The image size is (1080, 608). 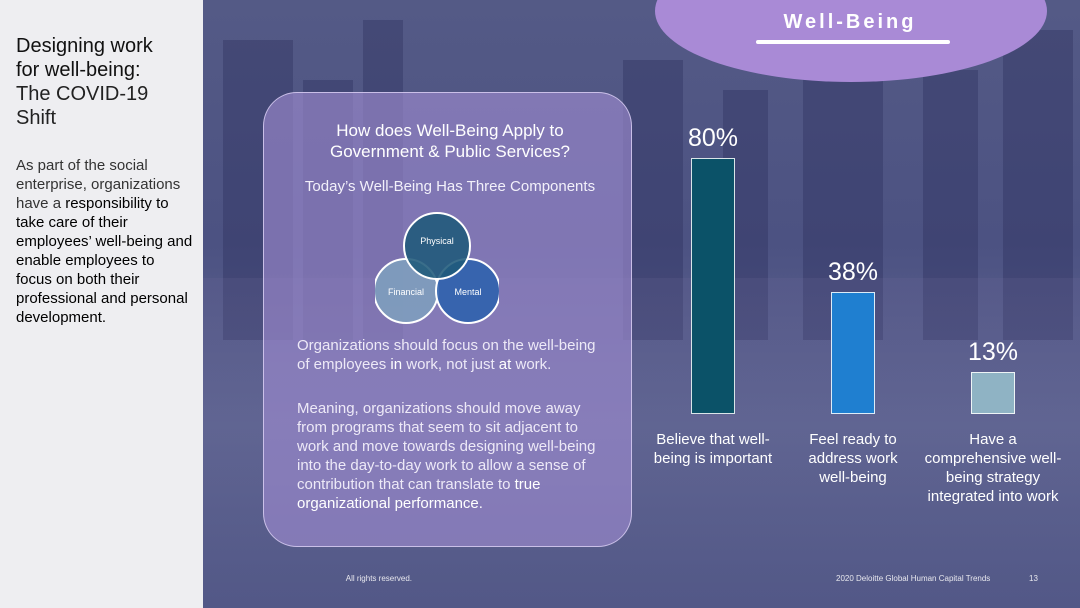 I want to click on venn-label-mental: Mental, so click(x=467, y=292).